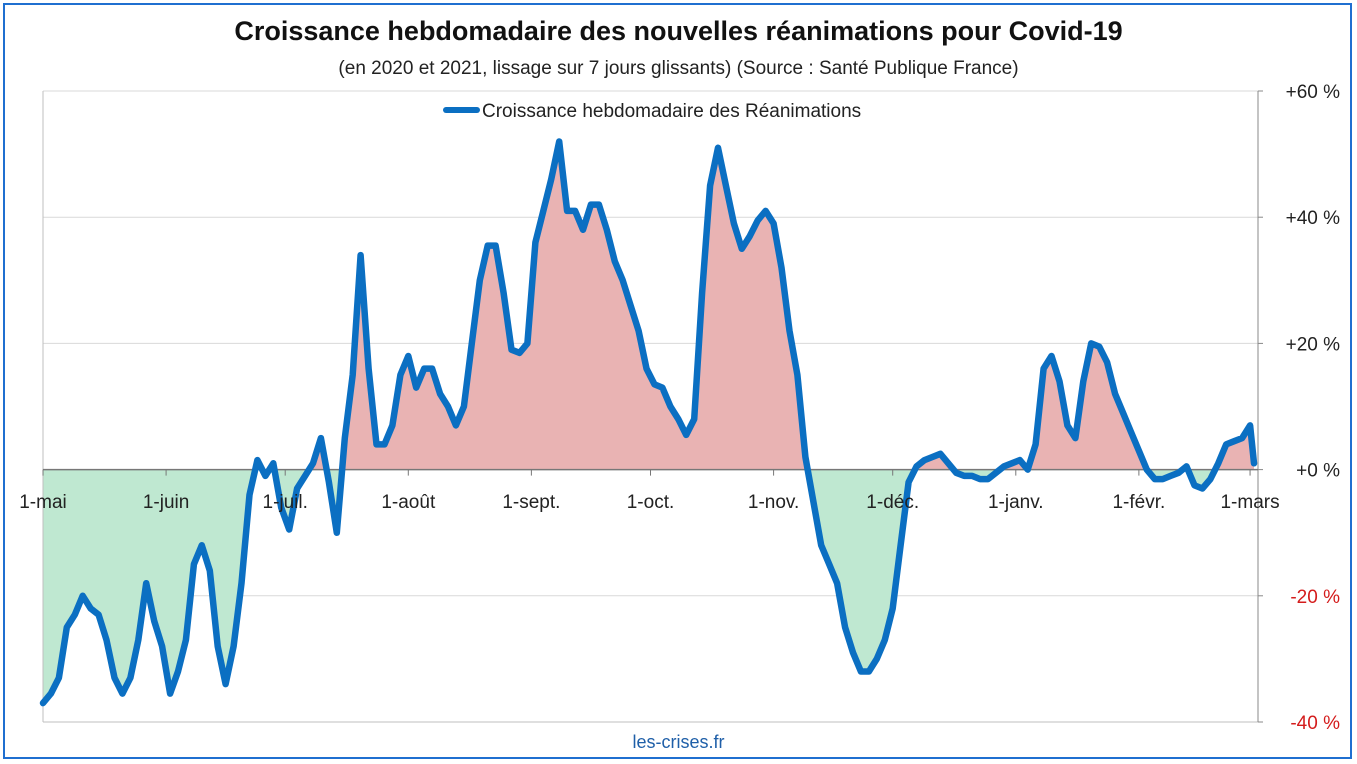 Image resolution: width=1357 pixels, height=764 pixels. I want to click on y-tick-label: +0 %, so click(1318, 471).